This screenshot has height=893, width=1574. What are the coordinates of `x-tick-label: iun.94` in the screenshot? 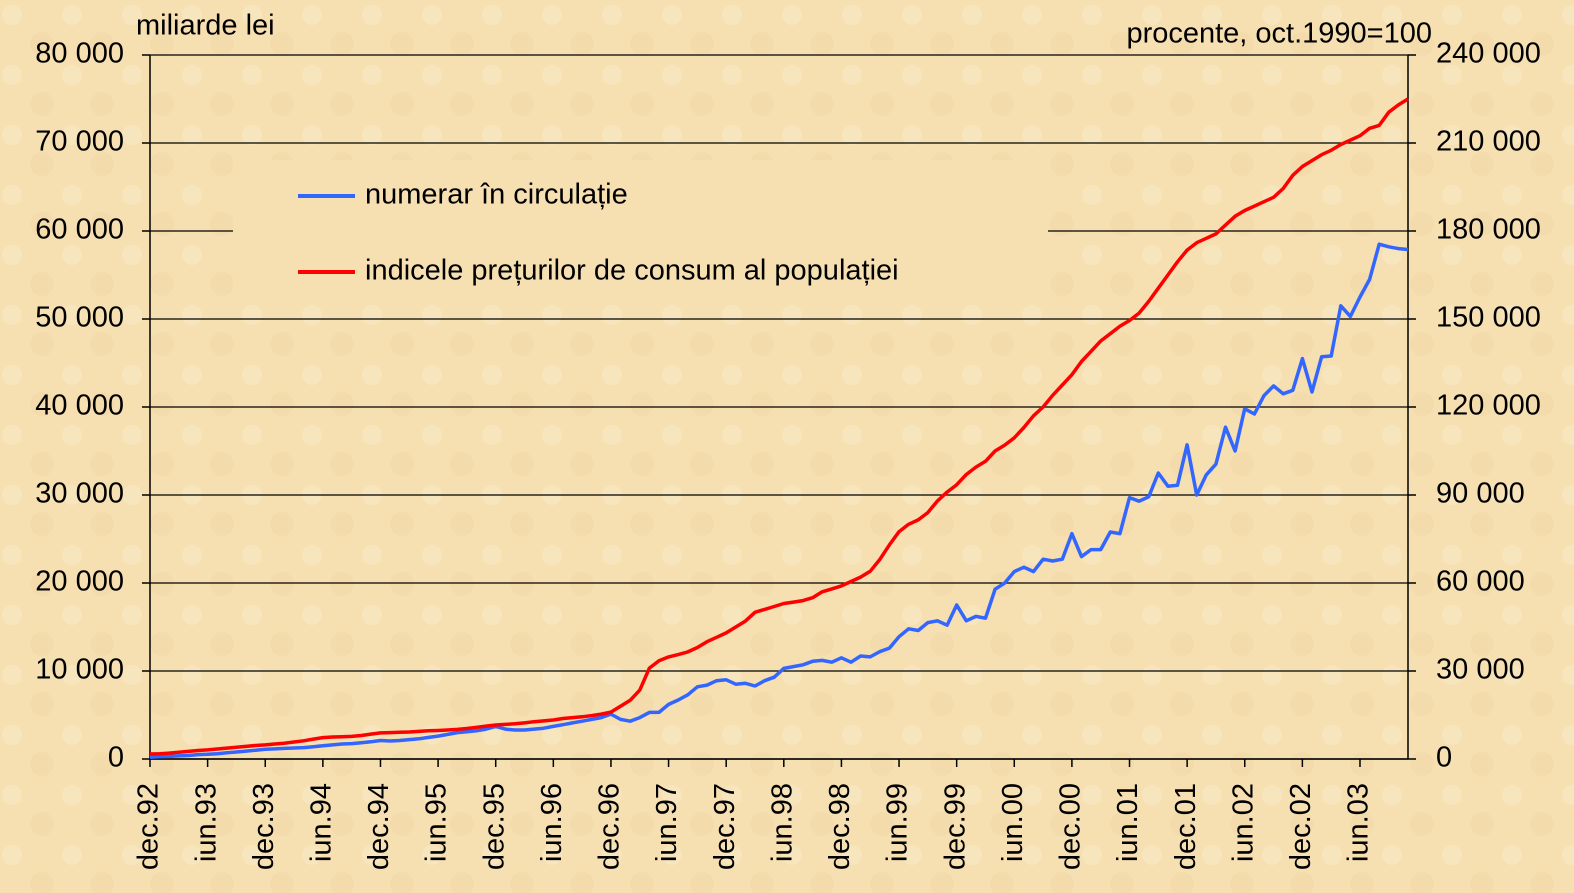 It's located at (322, 822).